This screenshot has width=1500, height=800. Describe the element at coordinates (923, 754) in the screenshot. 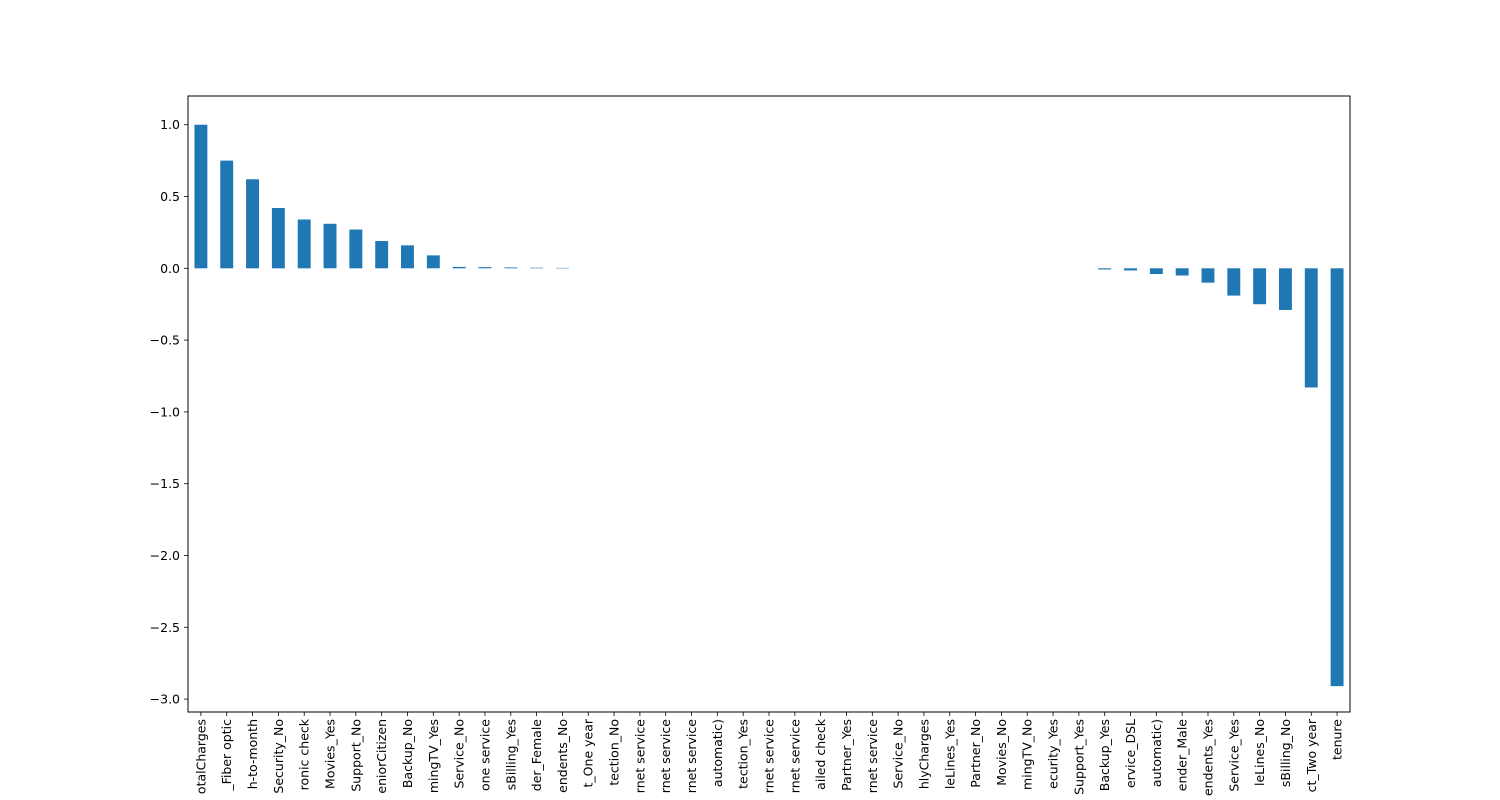

I see `x-tick-label: hlyCharges` at that location.